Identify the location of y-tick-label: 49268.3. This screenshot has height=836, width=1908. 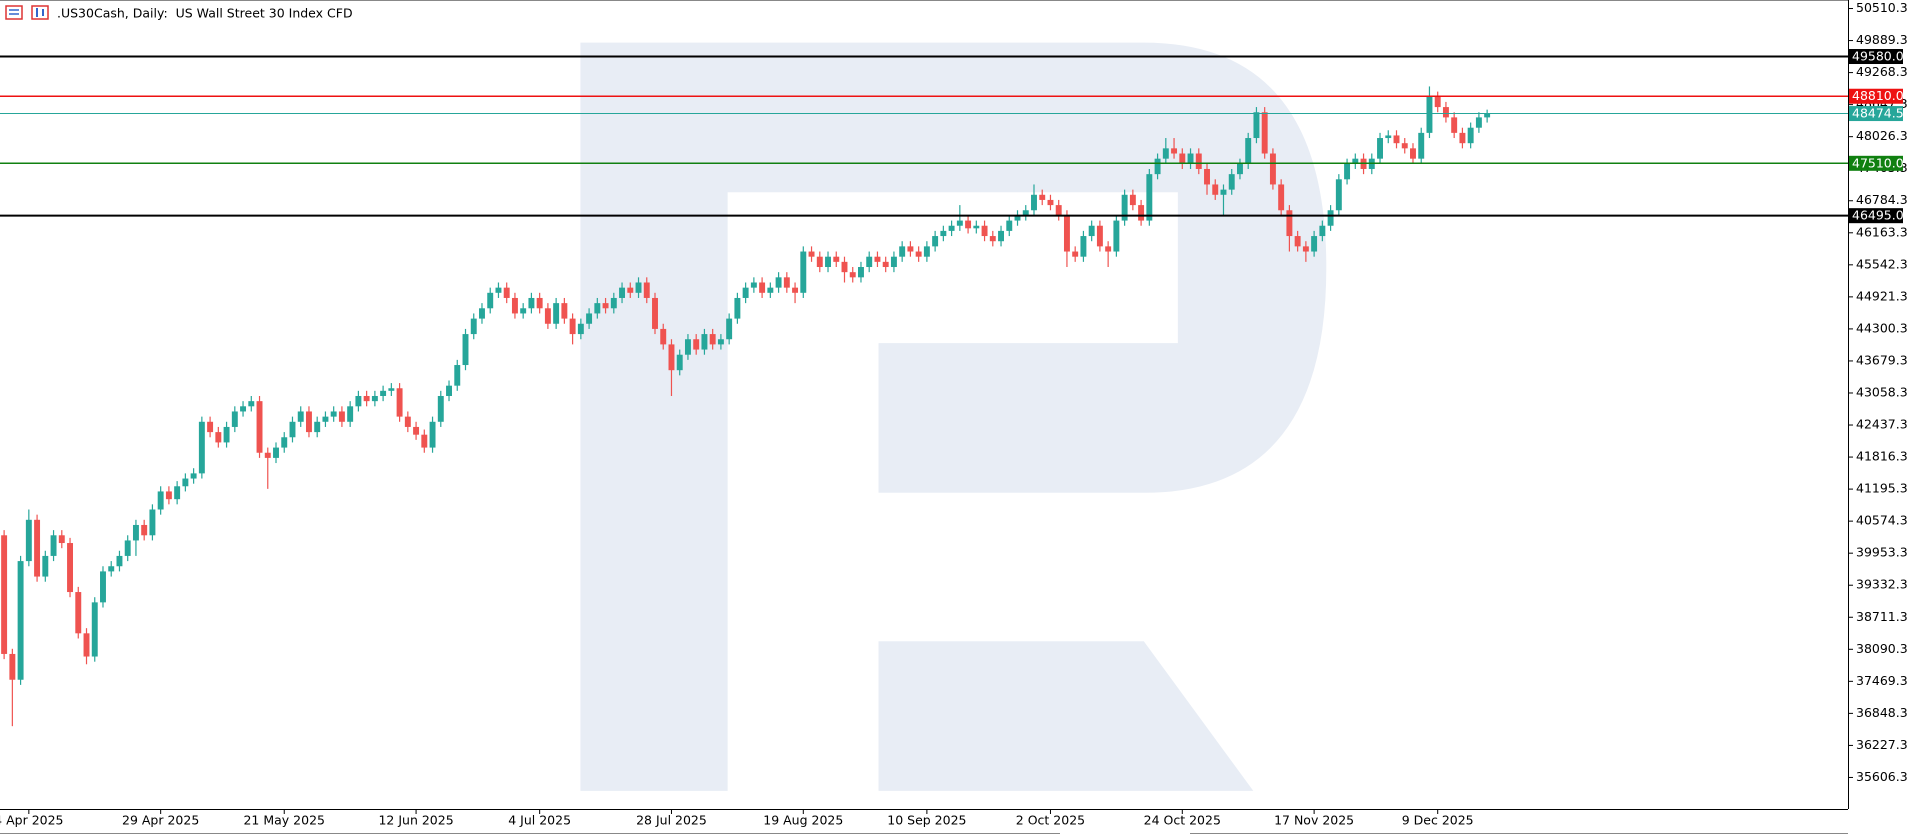
(1882, 71).